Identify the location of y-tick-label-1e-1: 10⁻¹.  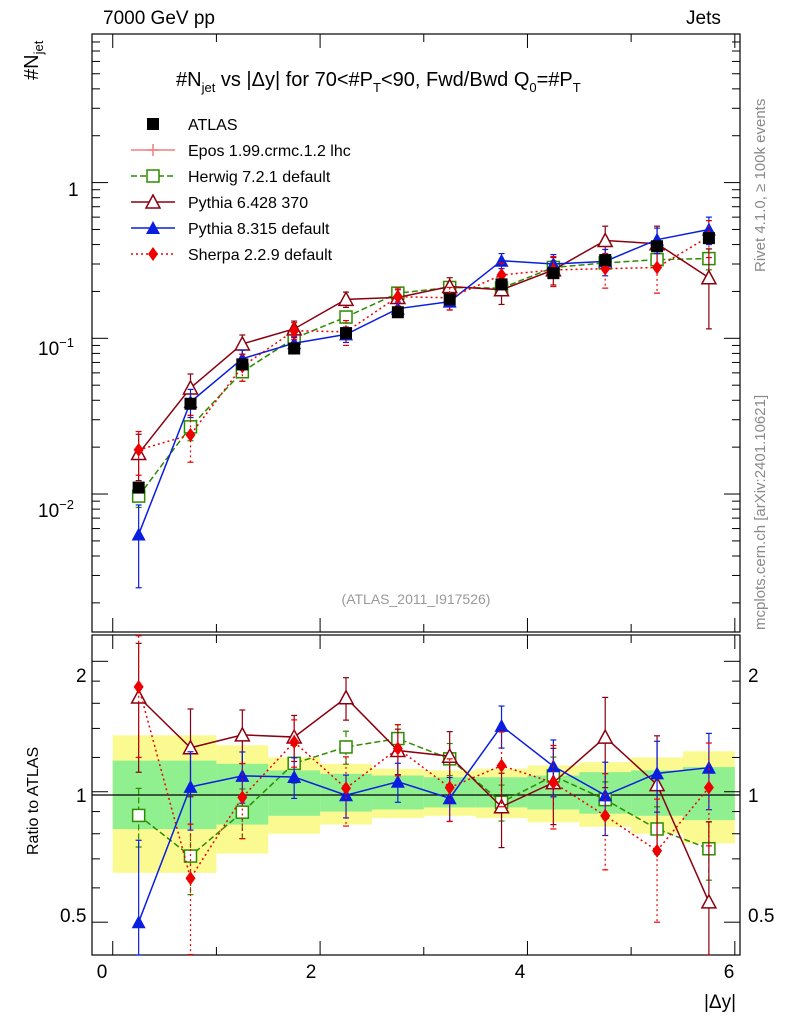
(56, 347).